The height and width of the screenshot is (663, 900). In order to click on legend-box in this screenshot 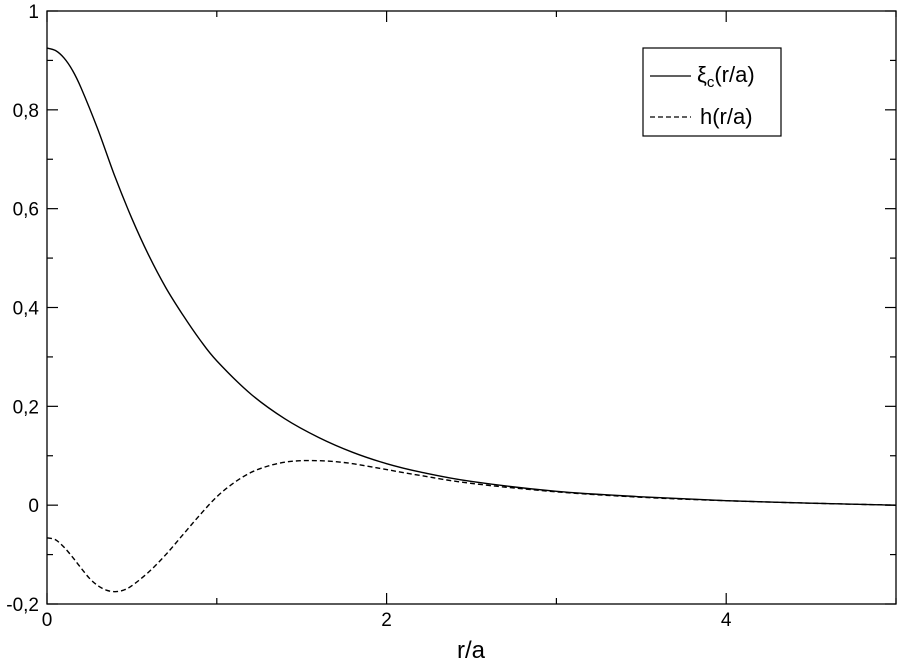, I will do `click(712, 92)`.